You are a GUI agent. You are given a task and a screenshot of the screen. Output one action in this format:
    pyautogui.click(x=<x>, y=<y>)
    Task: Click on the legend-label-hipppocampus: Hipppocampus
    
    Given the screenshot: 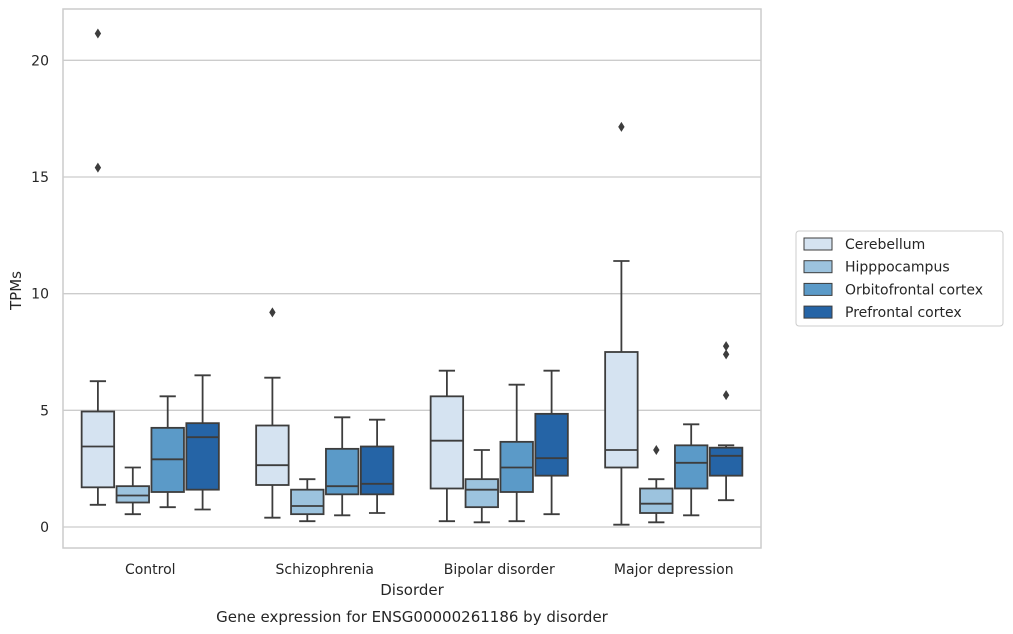 What is the action you would take?
    pyautogui.click(x=897, y=268)
    